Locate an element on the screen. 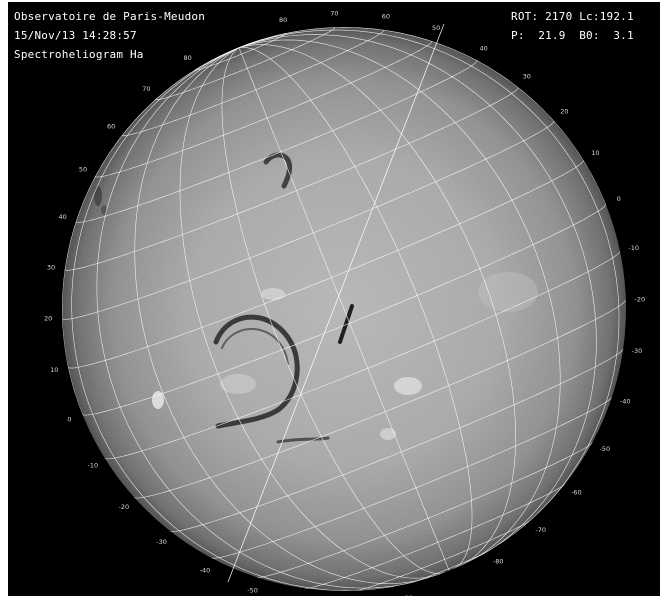  plage-west is located at coordinates (508, 292).